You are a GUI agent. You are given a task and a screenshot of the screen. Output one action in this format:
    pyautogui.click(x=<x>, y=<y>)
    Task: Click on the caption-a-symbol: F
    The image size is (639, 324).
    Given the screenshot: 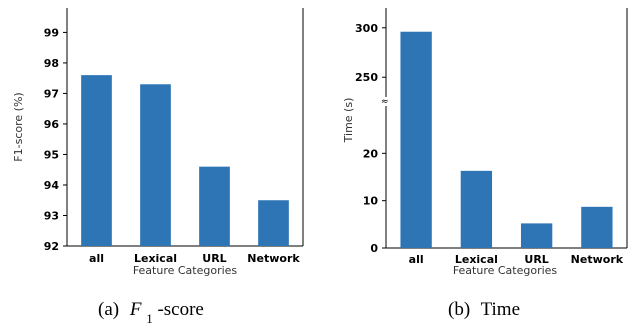 What is the action you would take?
    pyautogui.click(x=135, y=309)
    